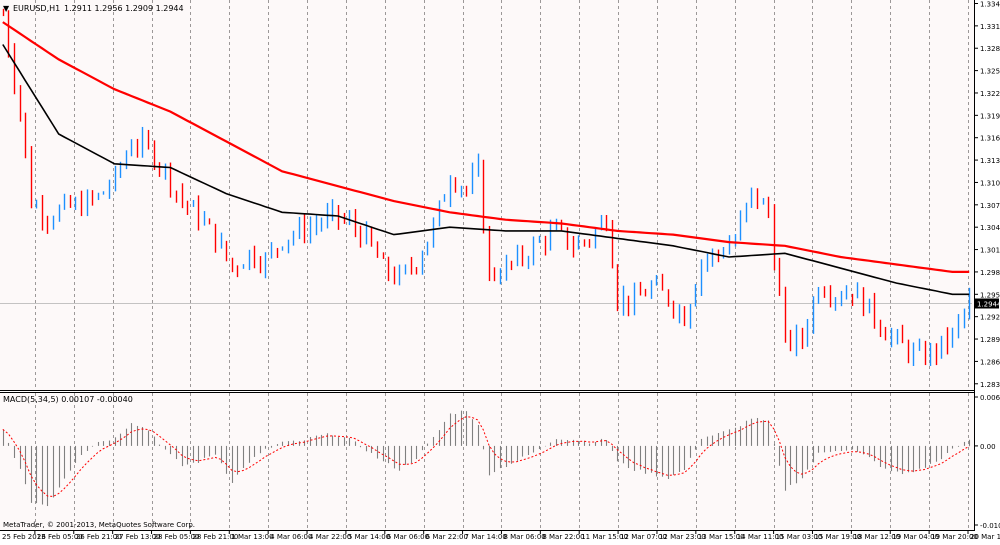 The width and height of the screenshot is (1000, 545). I want to click on macd-signal-line, so click(486, 457).